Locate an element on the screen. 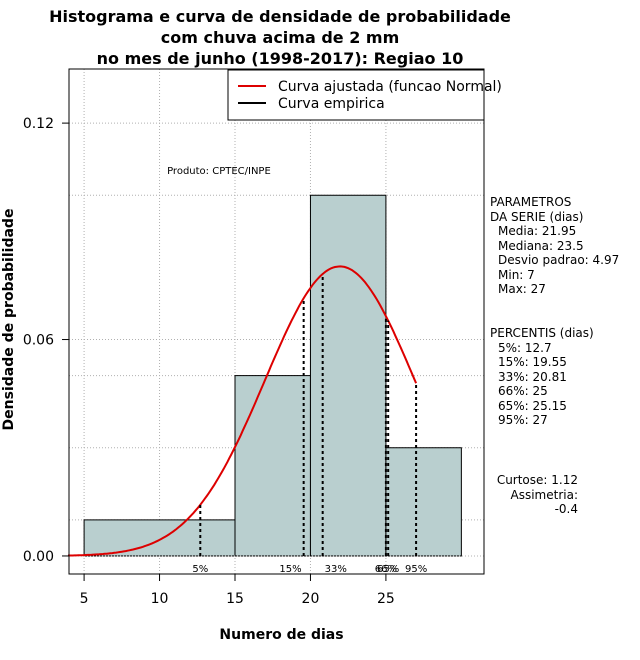 The height and width of the screenshot is (660, 640). x-tick-label: 5 is located at coordinates (84, 599).